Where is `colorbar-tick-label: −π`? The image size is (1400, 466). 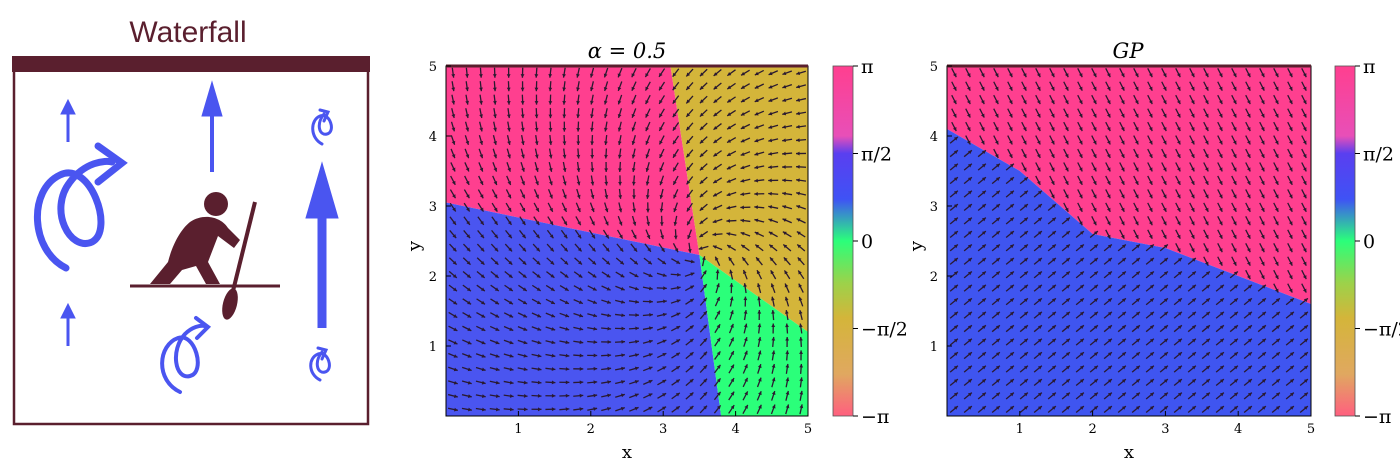
colorbar-tick-label: −π is located at coordinates (875, 417).